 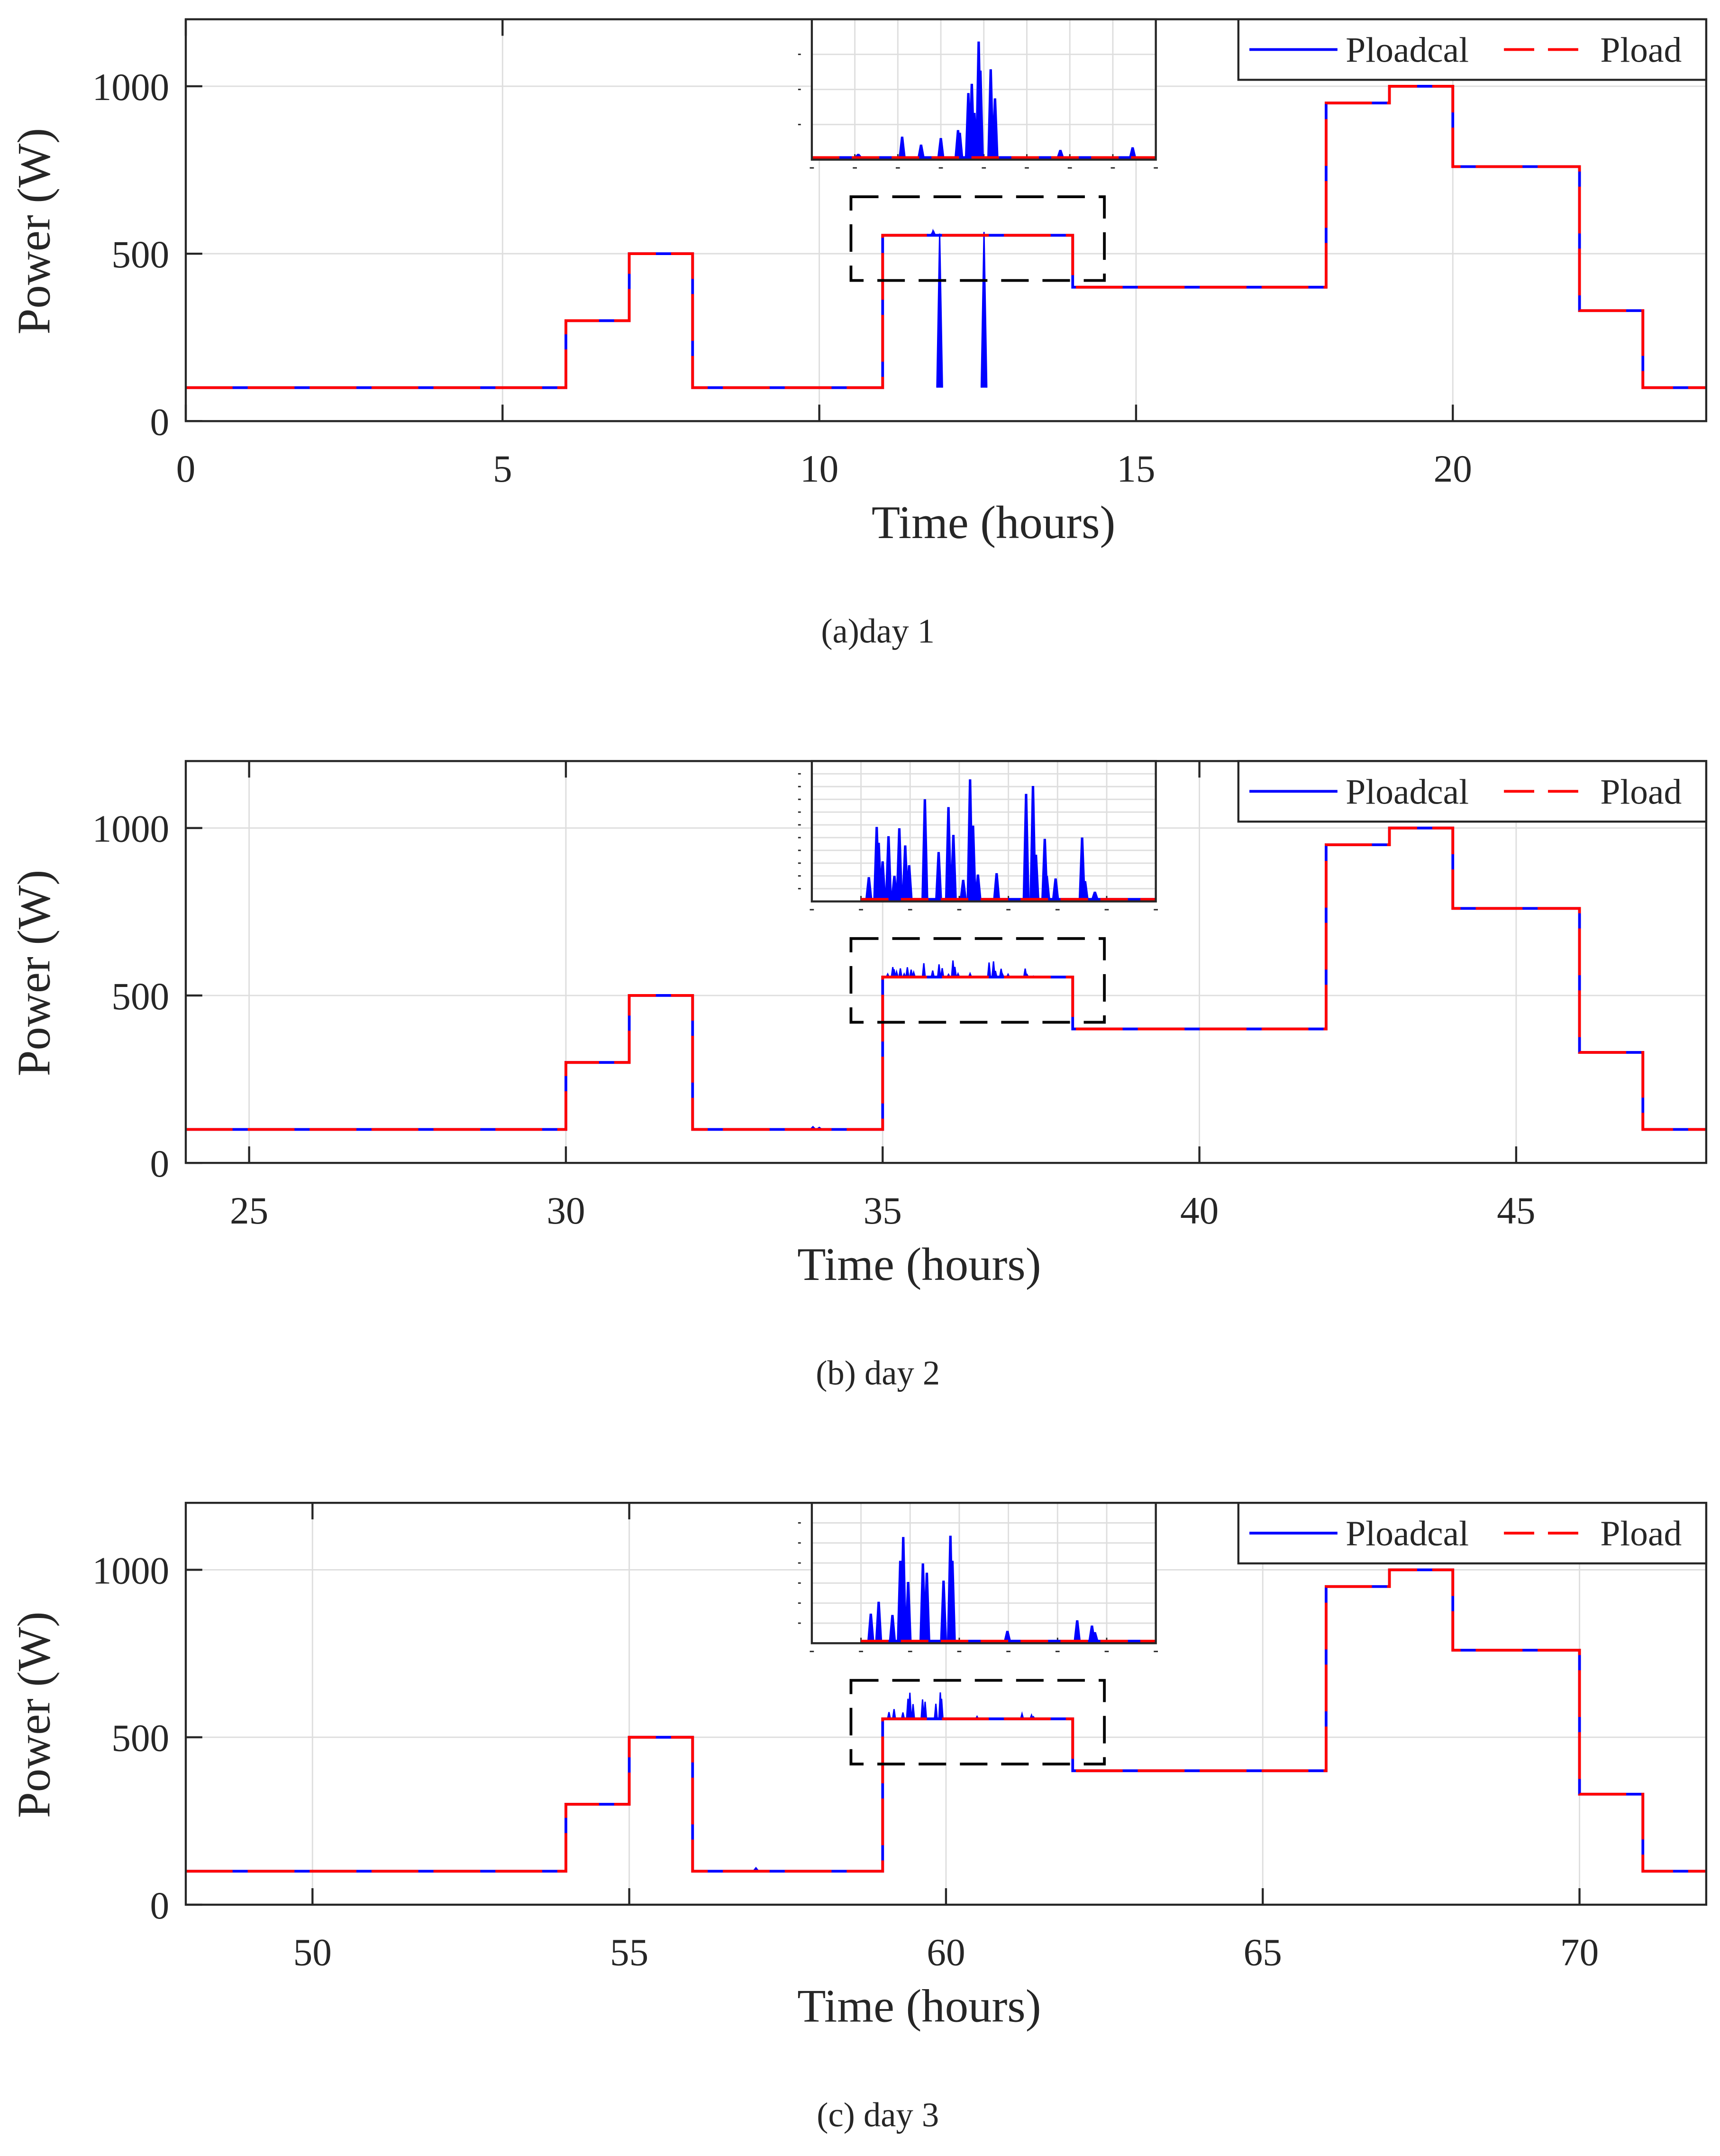 What do you see at coordinates (878, 631) in the screenshot?
I see `panel-caption: (a)day 1` at bounding box center [878, 631].